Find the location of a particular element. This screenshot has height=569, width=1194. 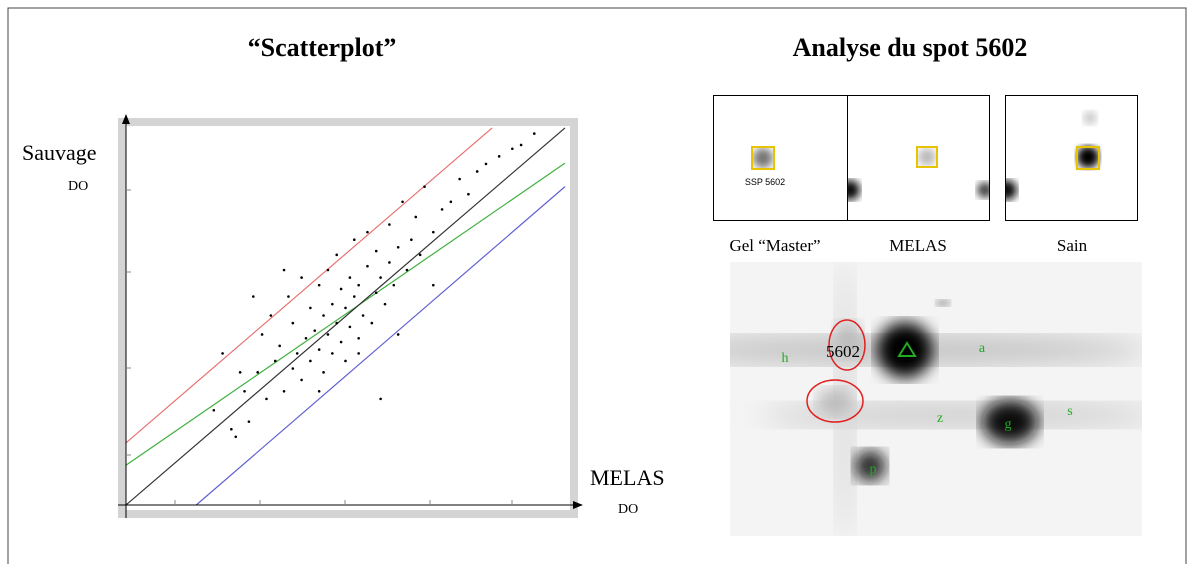

spot-id: 5602 is located at coordinates (843, 351).